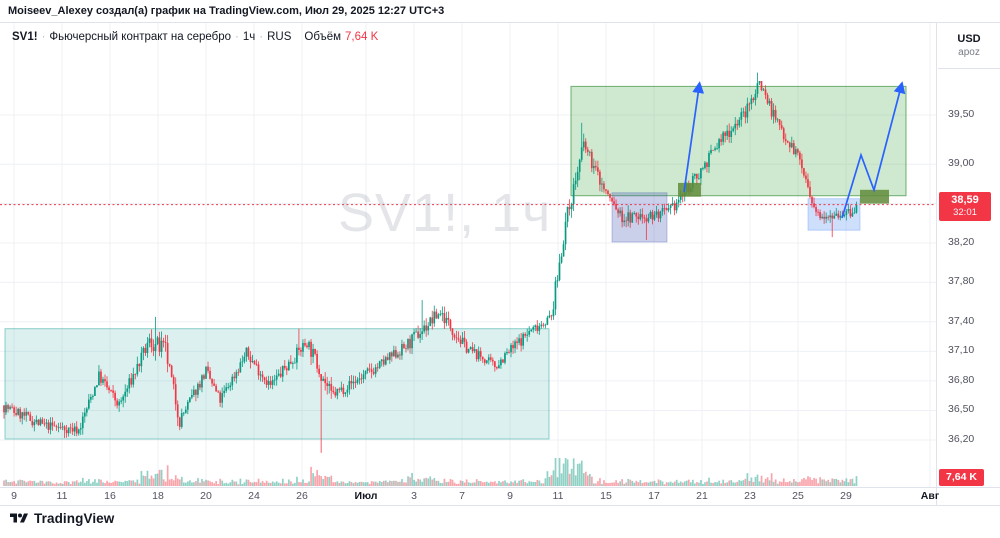 The height and width of the screenshot is (538, 1000). I want to click on unit-currency: USD, so click(969, 39).